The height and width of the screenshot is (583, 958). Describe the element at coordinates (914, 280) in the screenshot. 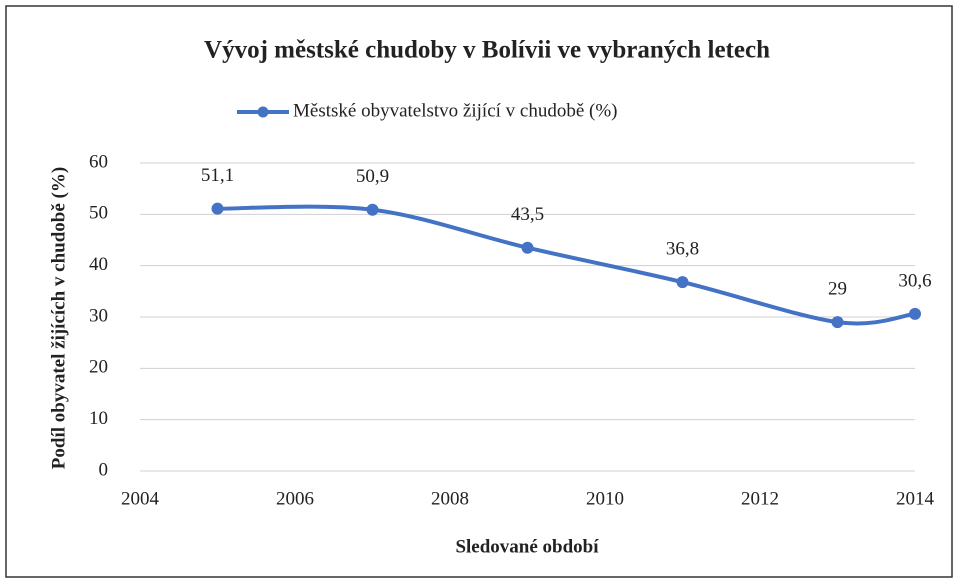

I see `data-label: 30,6` at that location.